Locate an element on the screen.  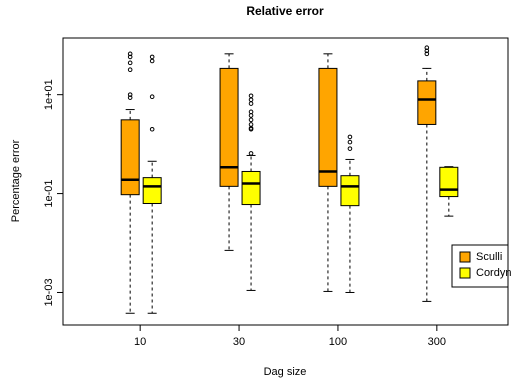
y-tick-label: 1e-03 is located at coordinates (49, 292).